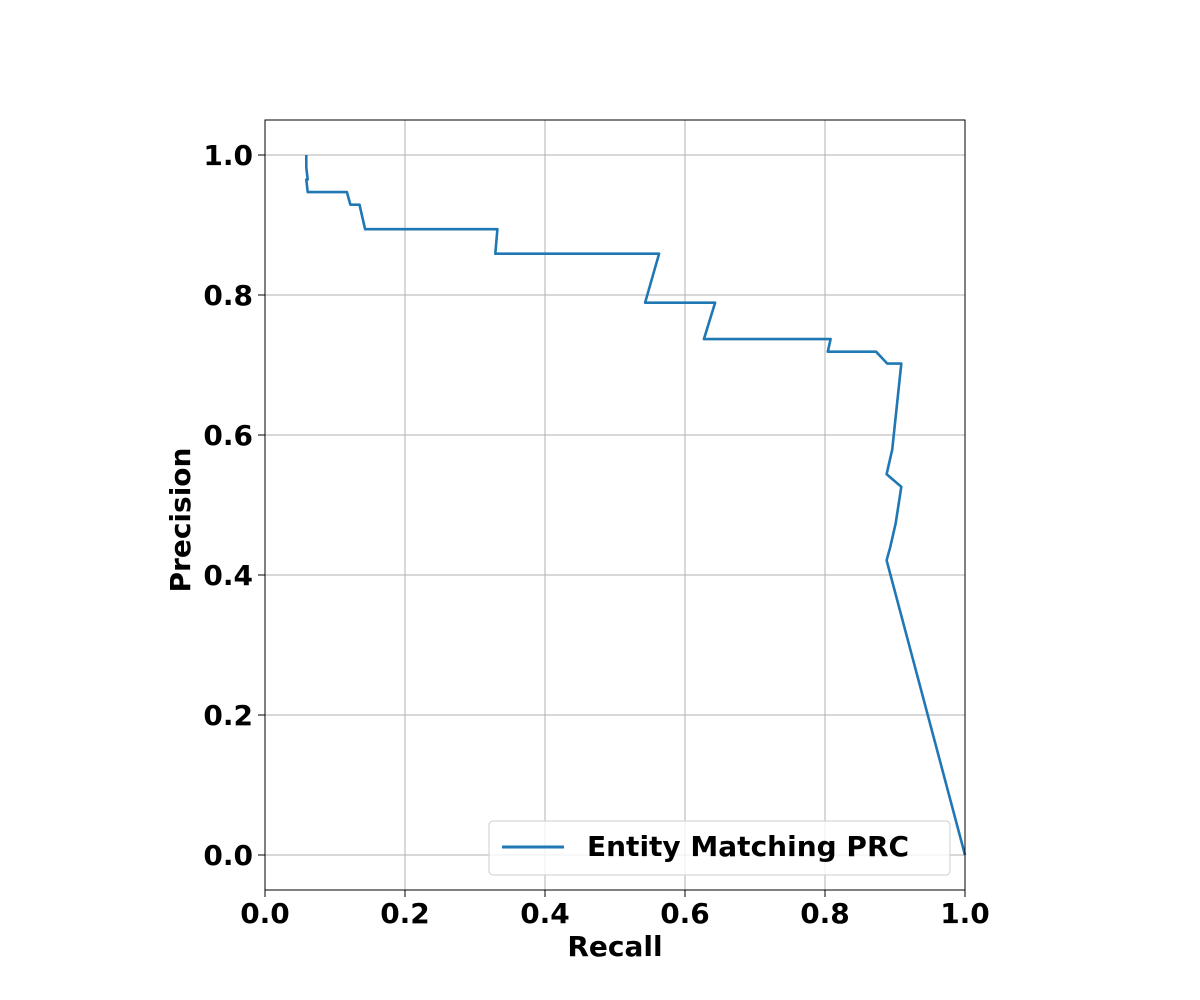 This screenshot has width=1200, height=1000. I want to click on legend-label: Entity Matching PRC, so click(748, 846).